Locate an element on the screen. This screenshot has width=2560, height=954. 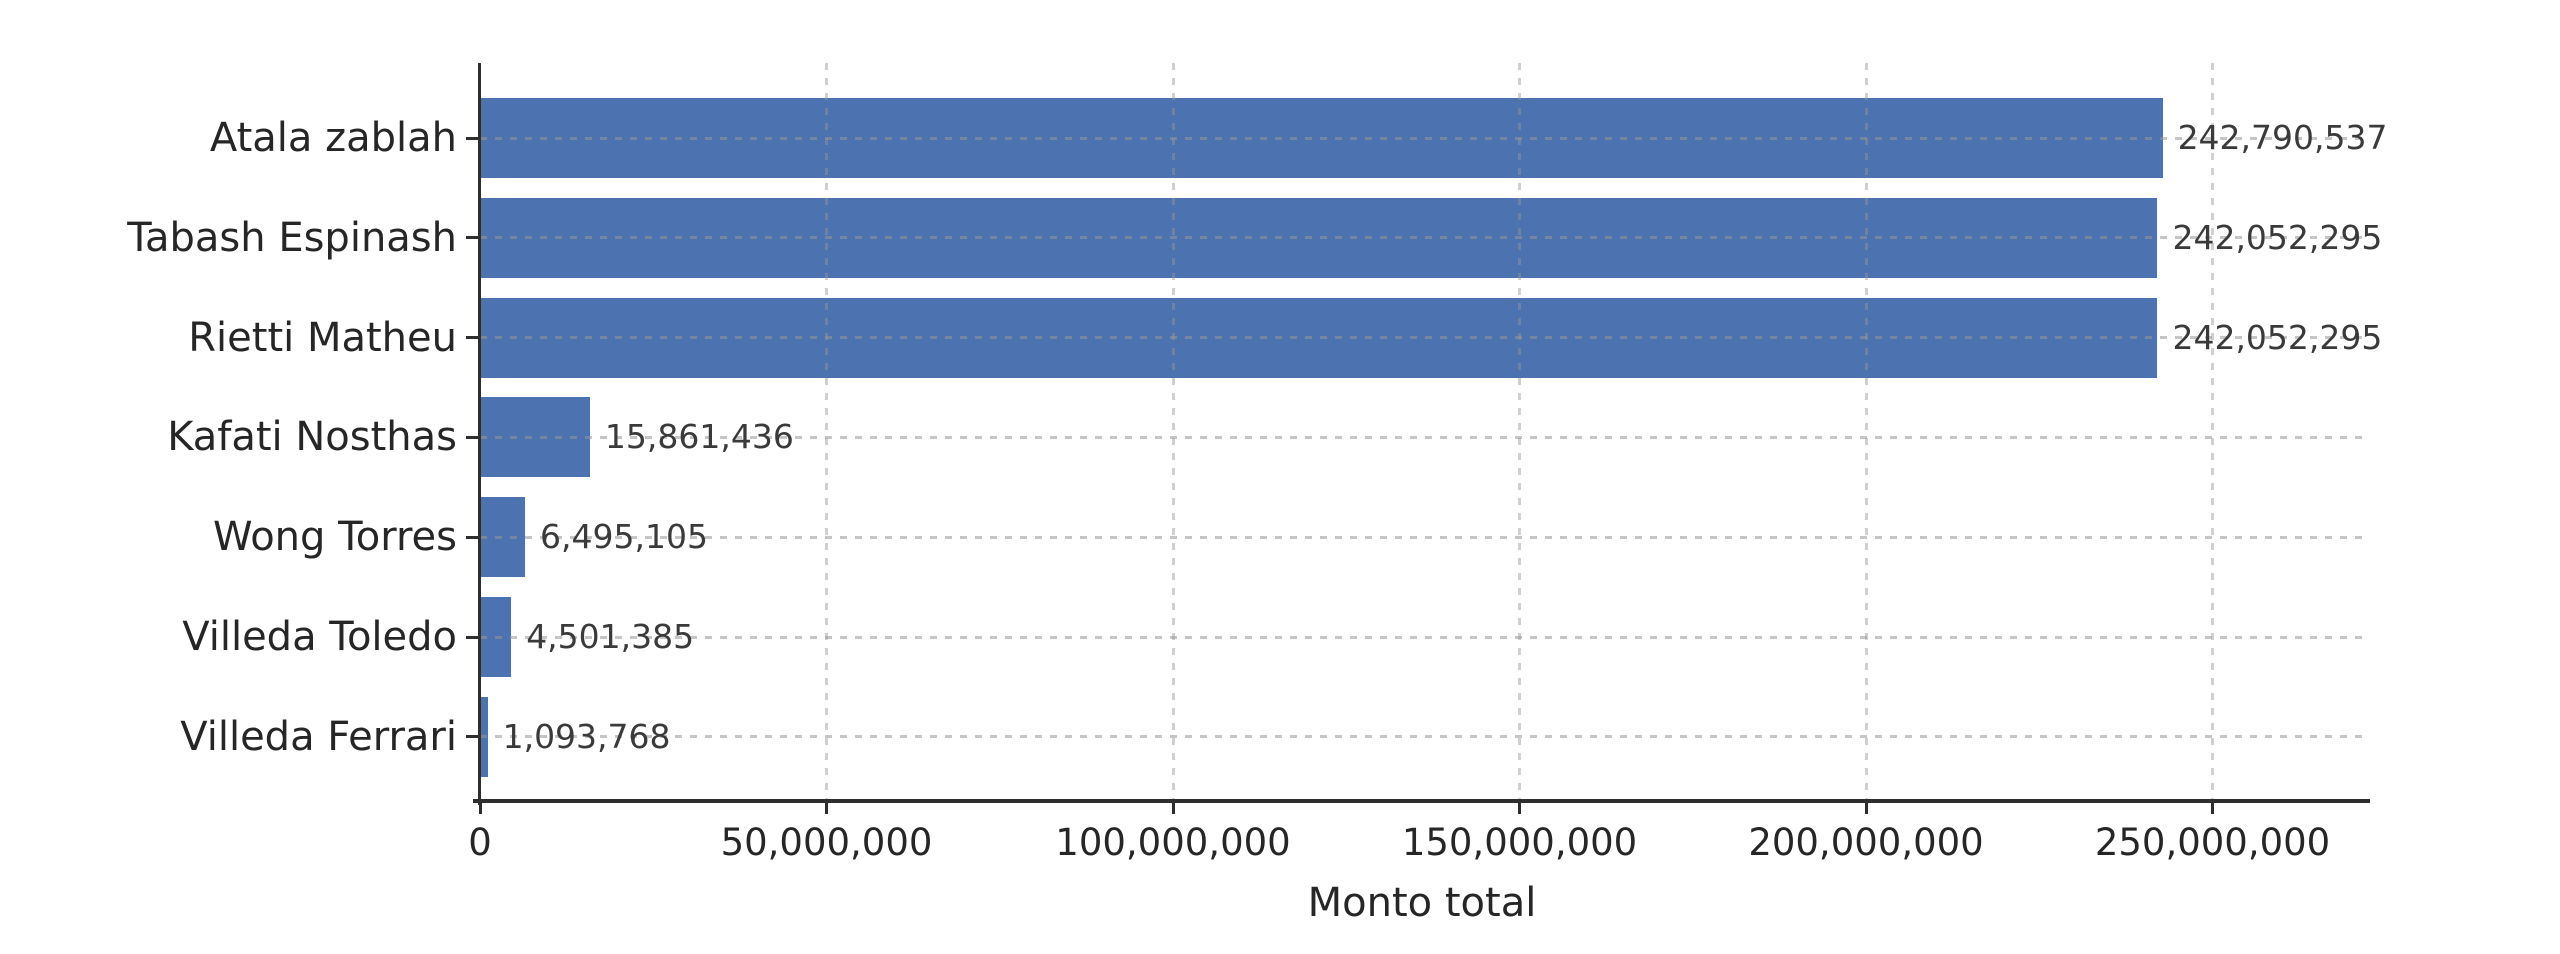
category-label-0: Atala zablah is located at coordinates (333, 138).